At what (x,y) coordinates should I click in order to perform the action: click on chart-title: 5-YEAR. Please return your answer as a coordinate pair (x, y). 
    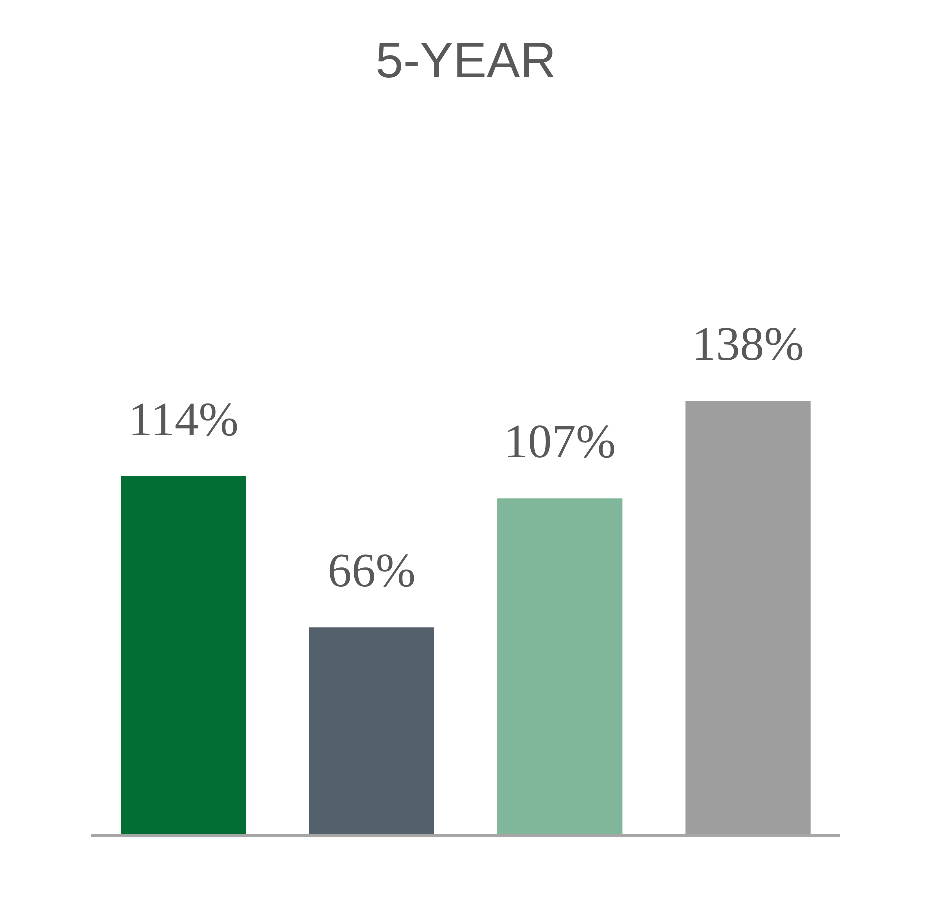
    Looking at the image, I should click on (466, 60).